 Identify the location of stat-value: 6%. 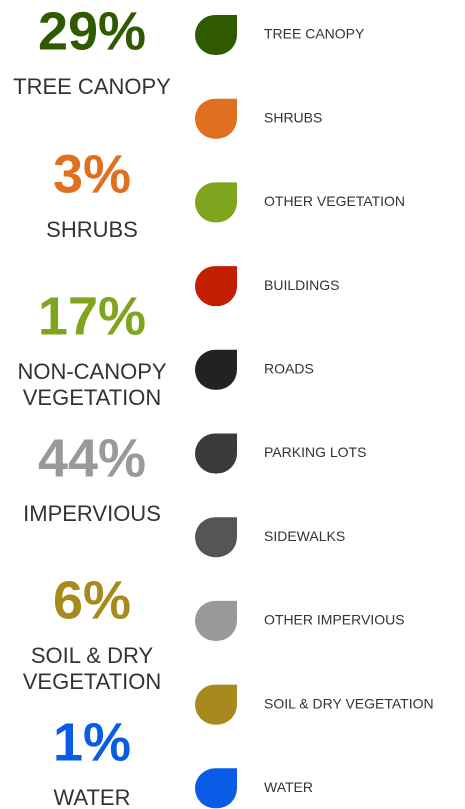
(92, 600).